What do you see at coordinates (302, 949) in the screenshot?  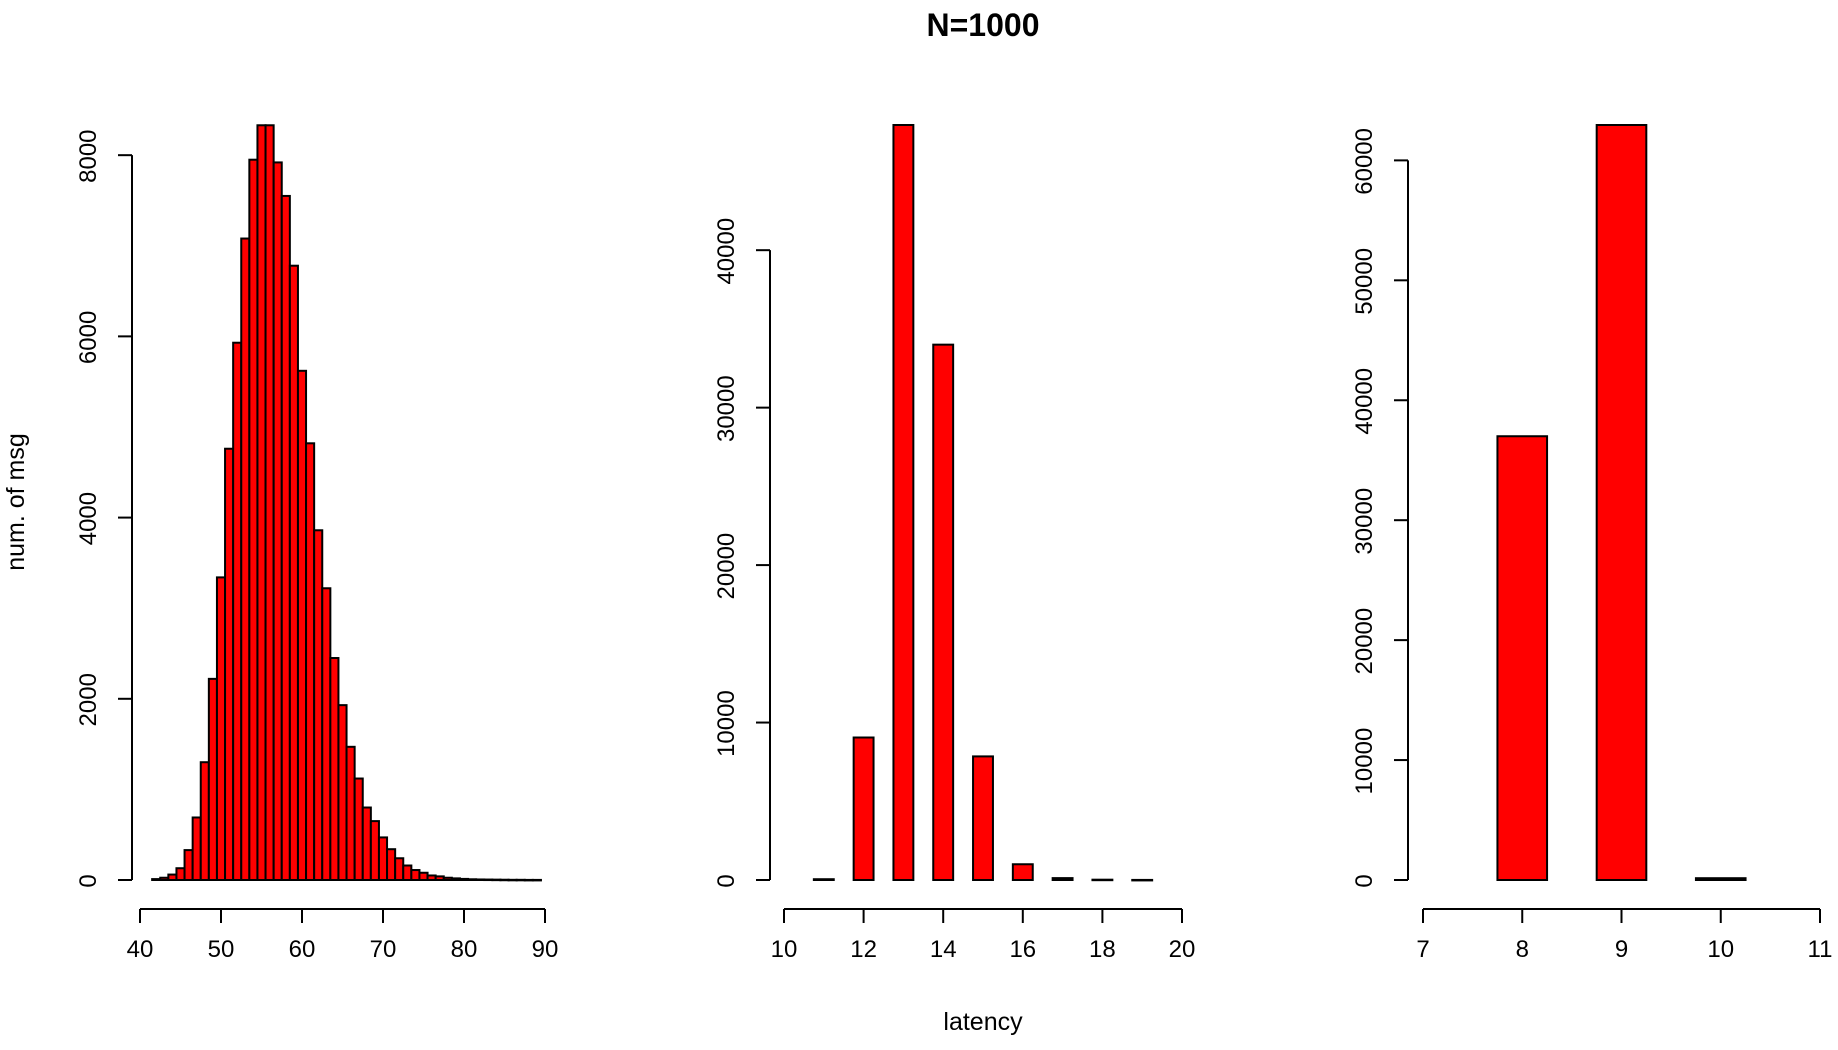 I see `x-tick-label: 60` at bounding box center [302, 949].